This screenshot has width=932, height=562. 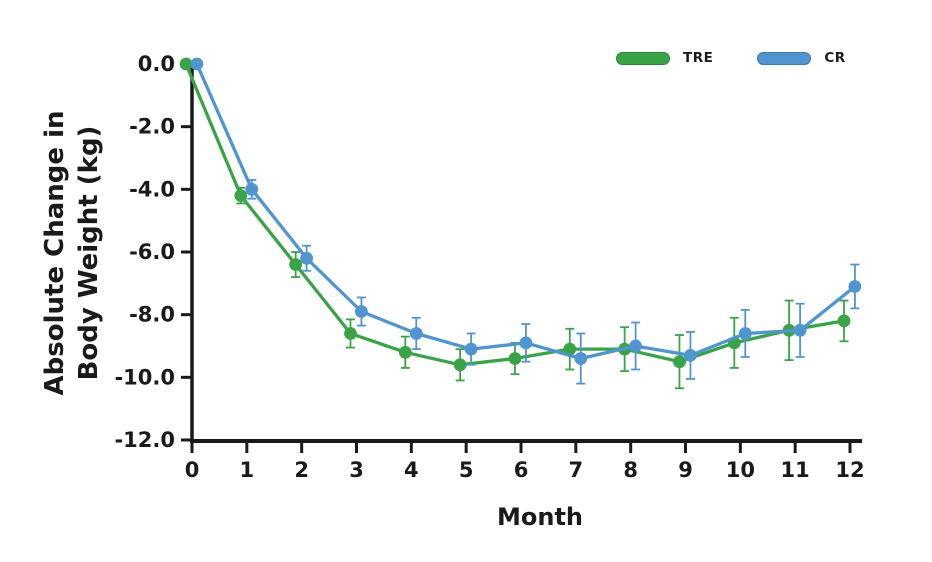 I want to click on y-axis-title-line1: Absolute Change in, so click(x=55, y=253).